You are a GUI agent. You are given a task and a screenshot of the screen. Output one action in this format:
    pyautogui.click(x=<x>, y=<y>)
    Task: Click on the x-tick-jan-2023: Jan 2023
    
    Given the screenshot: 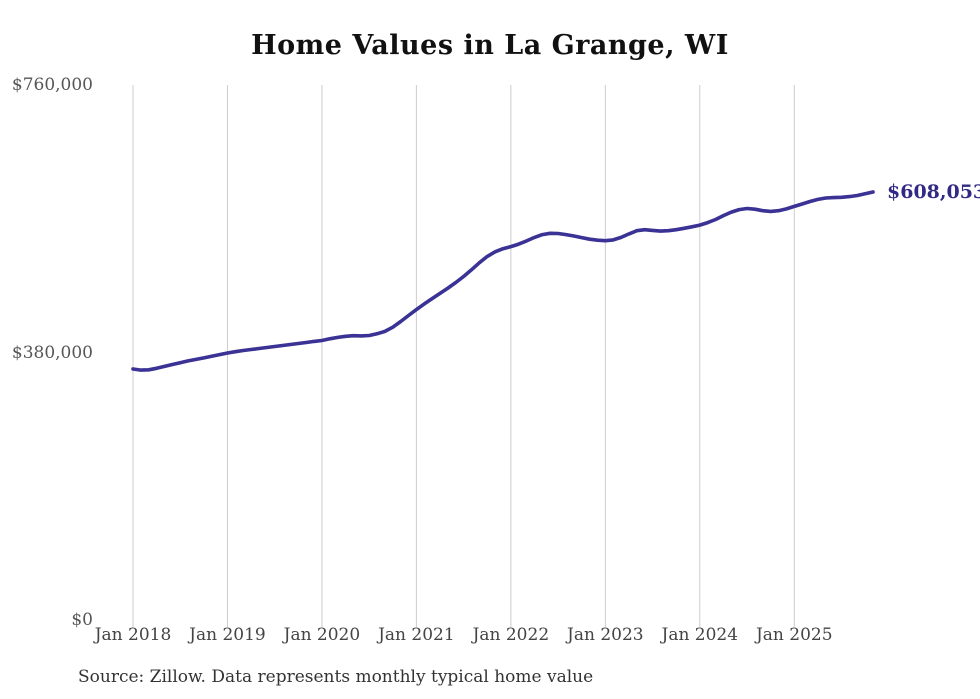 What is the action you would take?
    pyautogui.click(x=605, y=635)
    